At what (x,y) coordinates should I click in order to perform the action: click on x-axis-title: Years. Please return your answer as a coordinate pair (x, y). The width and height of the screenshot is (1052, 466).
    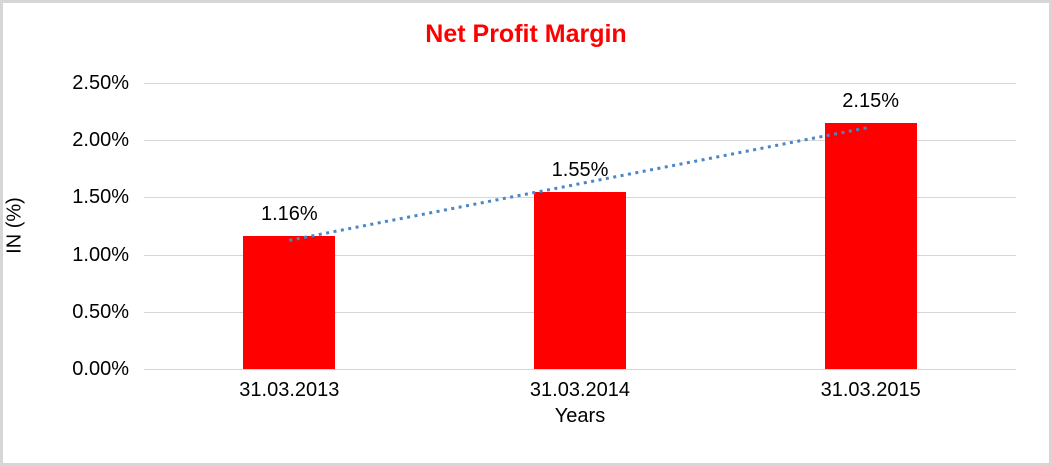
    Looking at the image, I should click on (580, 416).